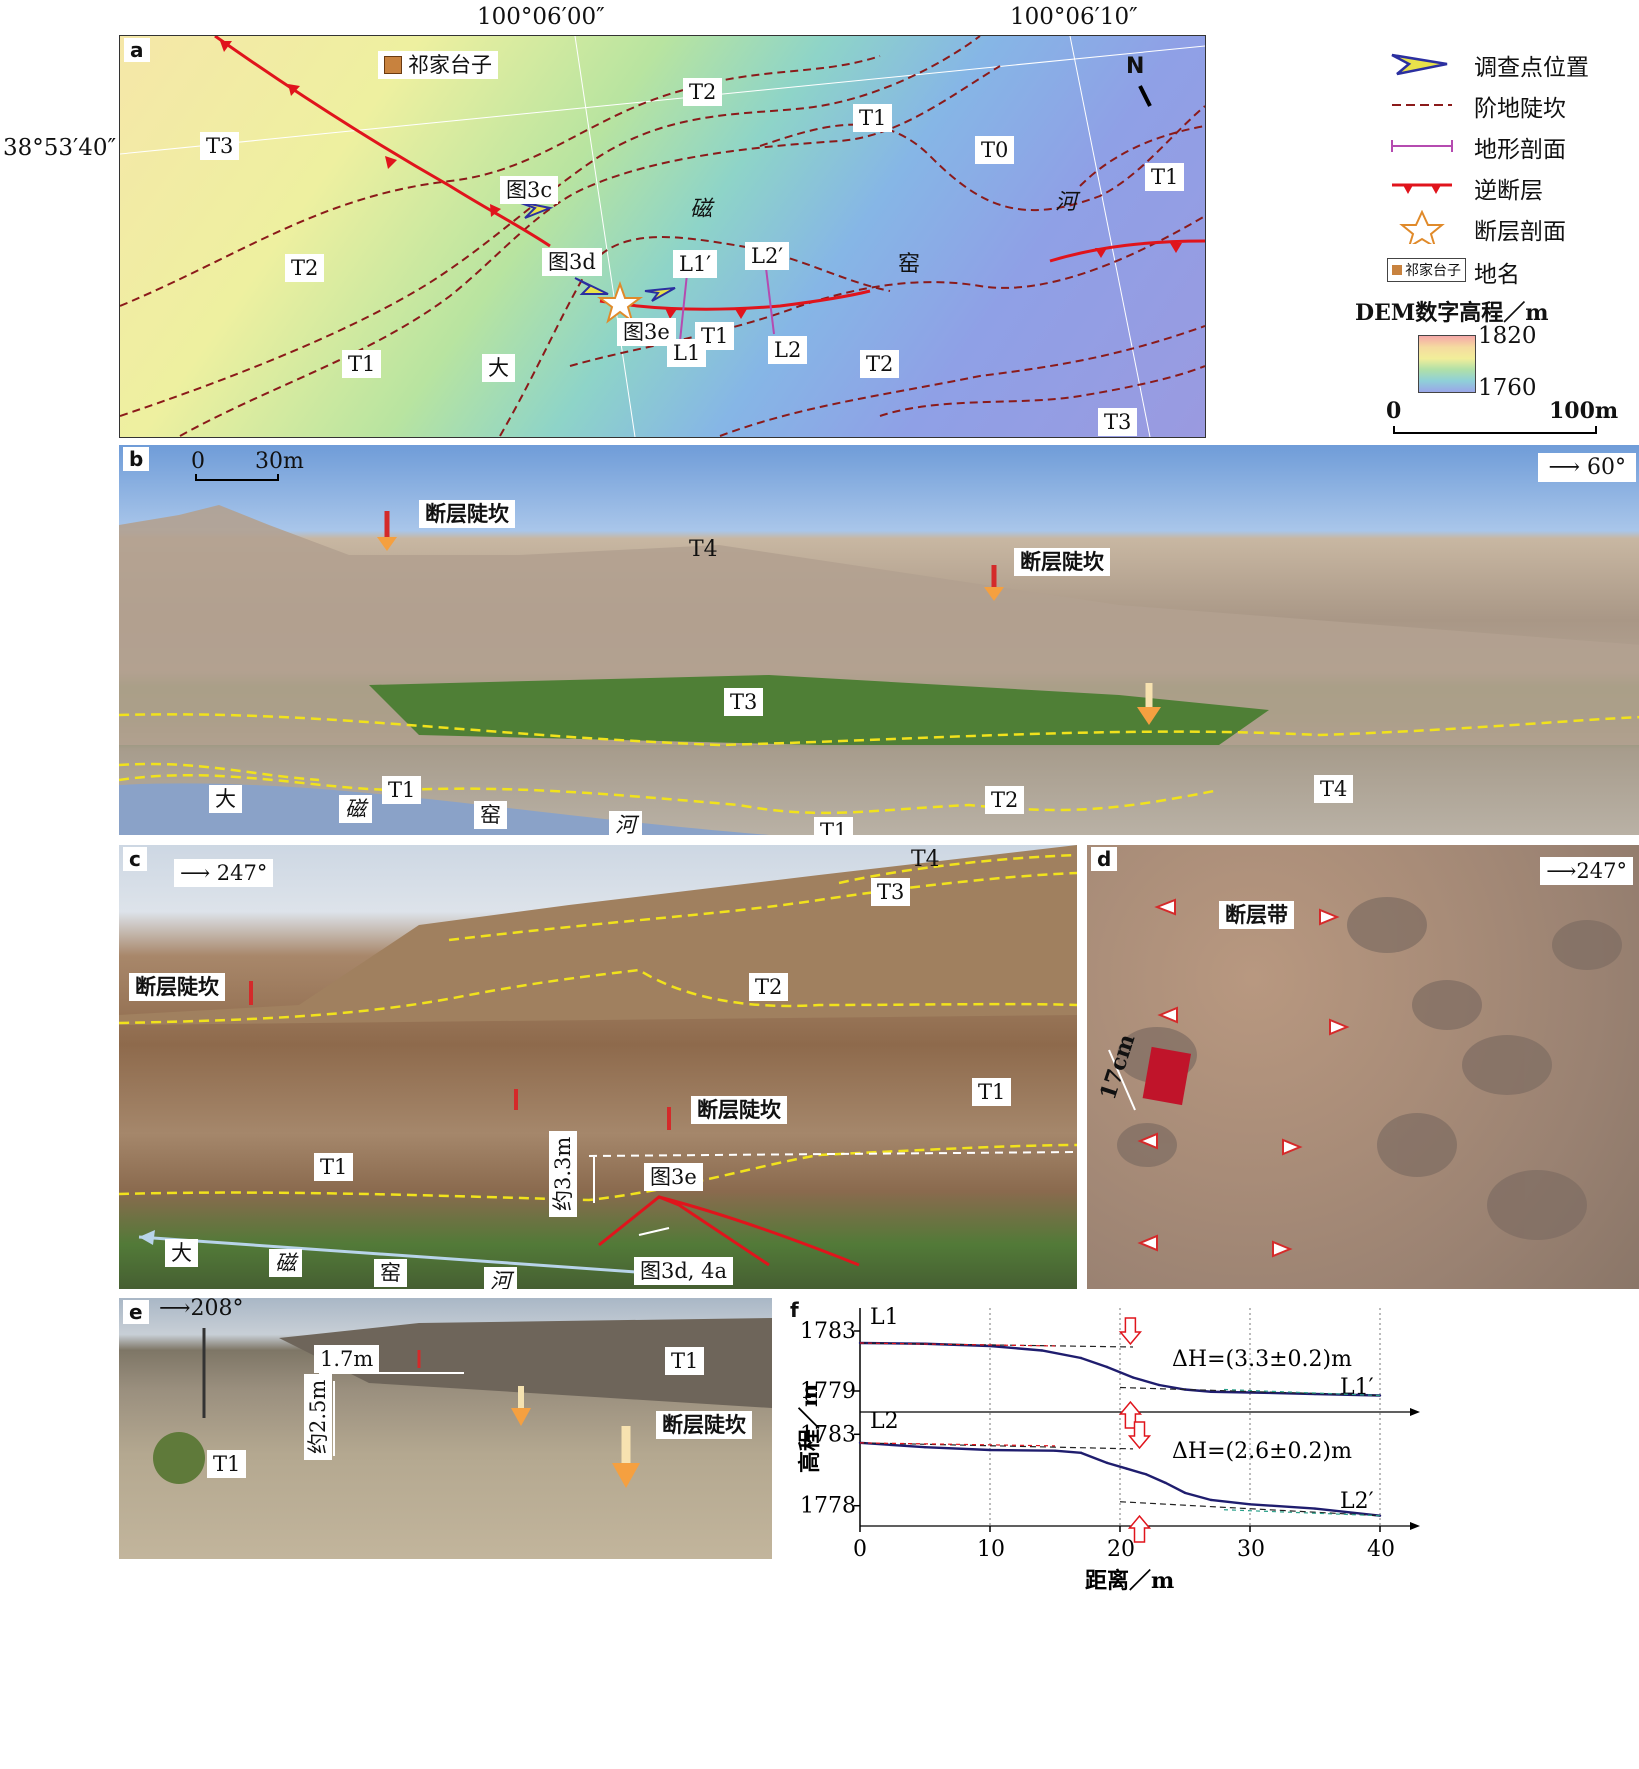 The width and height of the screenshot is (1639, 1769). Describe the element at coordinates (572, 262) in the screenshot. I see `fig-ref-3d: 图3d` at that location.